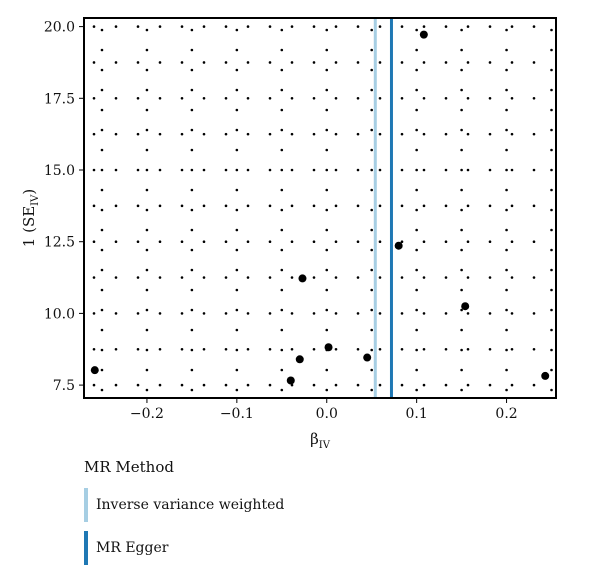  I want to click on y-tick-label: 12.5, so click(59, 243).